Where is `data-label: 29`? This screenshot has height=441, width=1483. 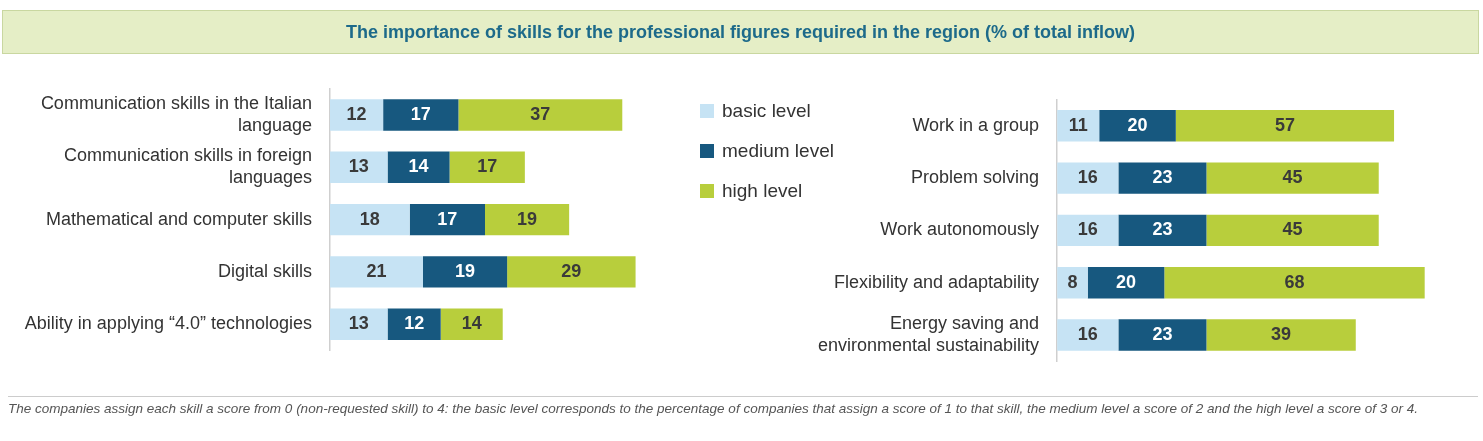 data-label: 29 is located at coordinates (571, 270).